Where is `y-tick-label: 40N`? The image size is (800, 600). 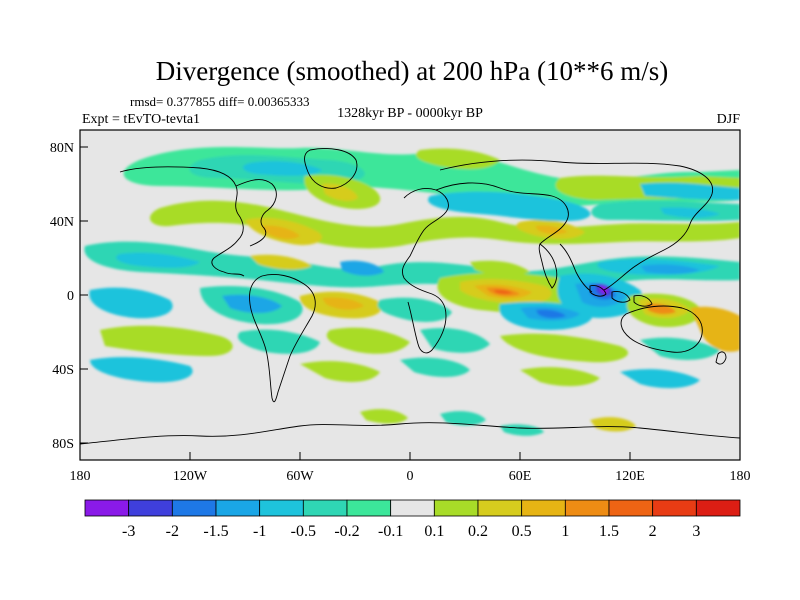
y-tick-label: 40N is located at coordinates (62, 222).